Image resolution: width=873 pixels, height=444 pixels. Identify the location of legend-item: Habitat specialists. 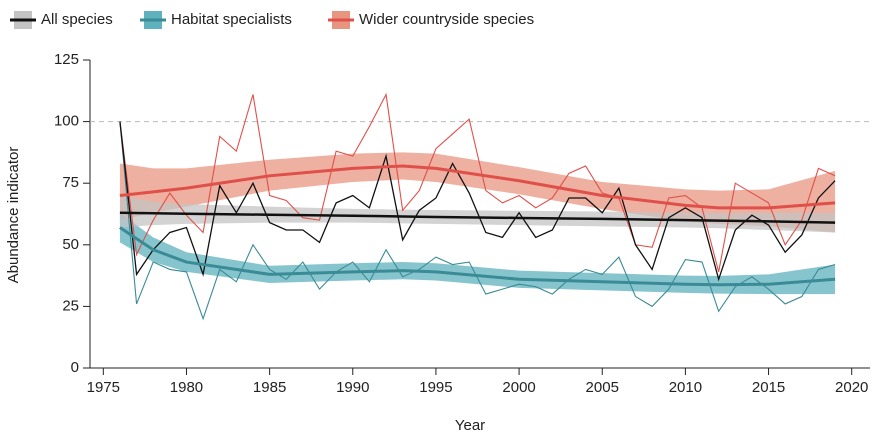
(216, 20).